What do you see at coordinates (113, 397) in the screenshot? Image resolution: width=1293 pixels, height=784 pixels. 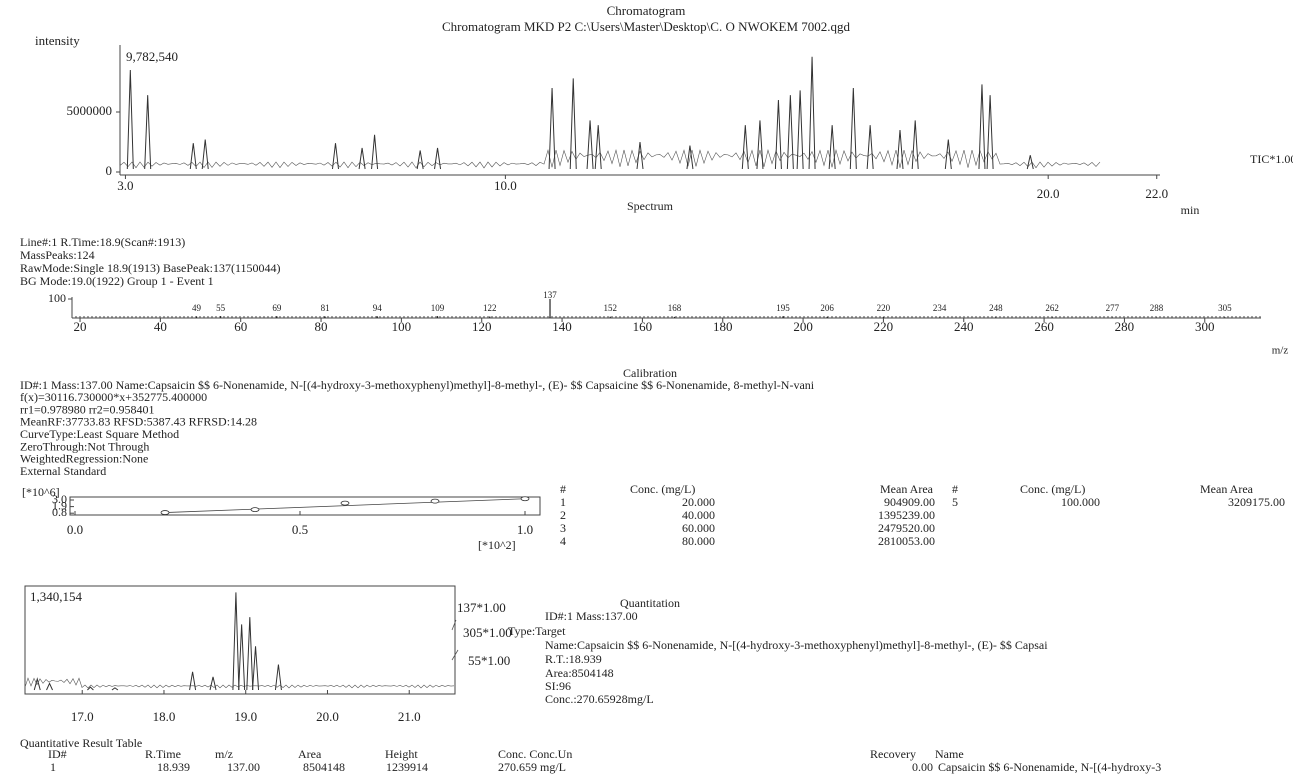 I see `calibration-info: f(x)=30116.730000*x+352775.400000` at bounding box center [113, 397].